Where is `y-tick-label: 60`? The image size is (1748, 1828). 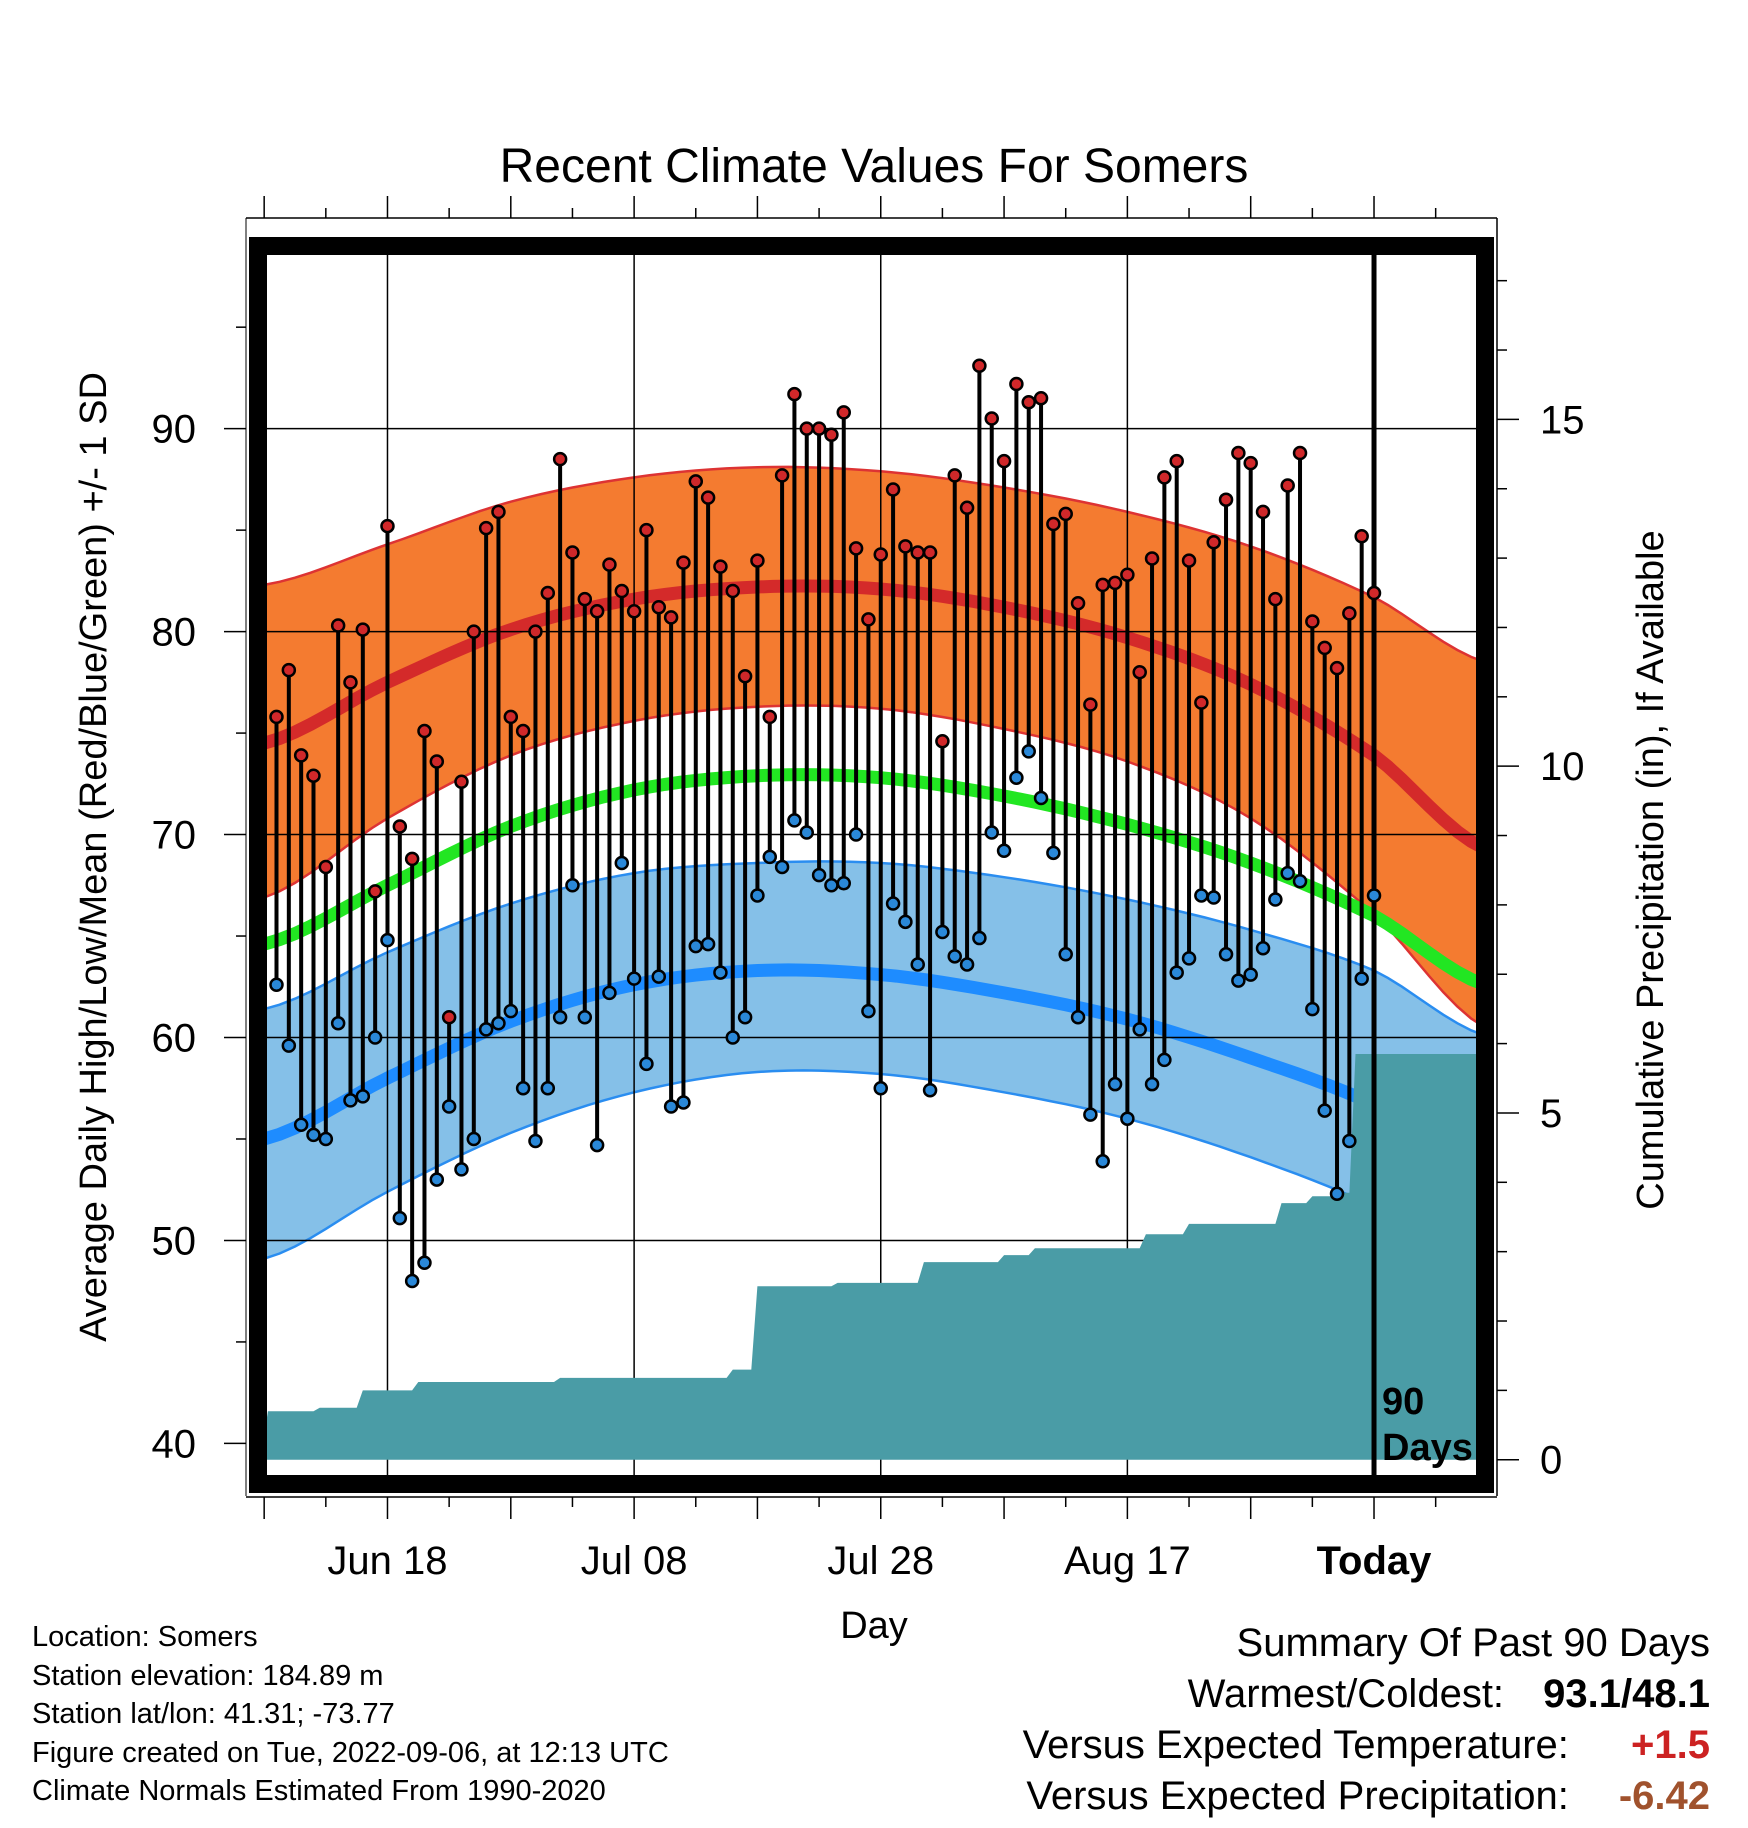
y-tick-label: 60 is located at coordinates (174, 1039).